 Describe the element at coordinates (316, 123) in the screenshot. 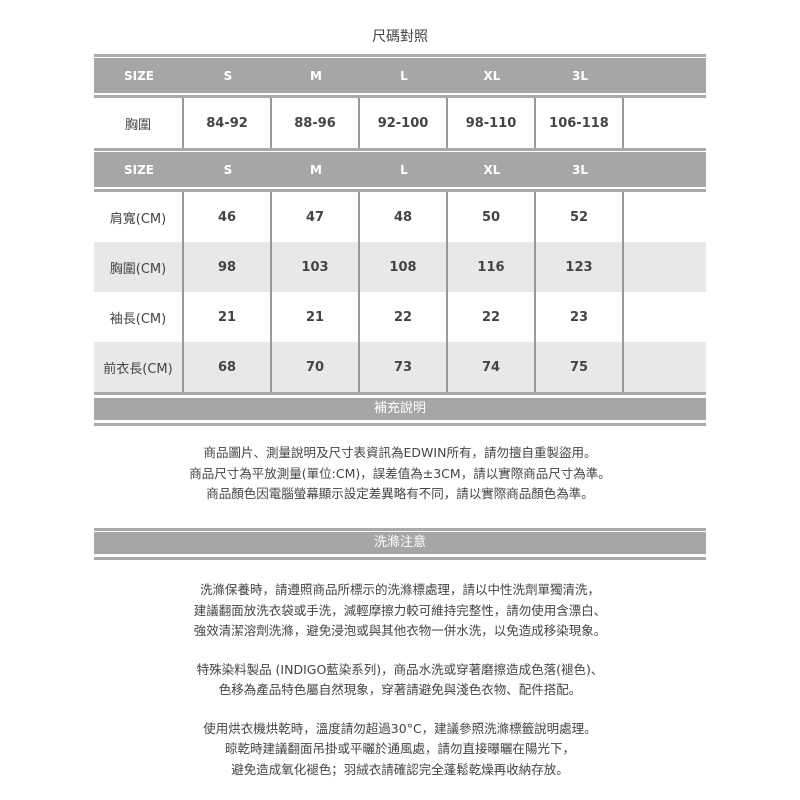

I see `cell: 88-96` at that location.